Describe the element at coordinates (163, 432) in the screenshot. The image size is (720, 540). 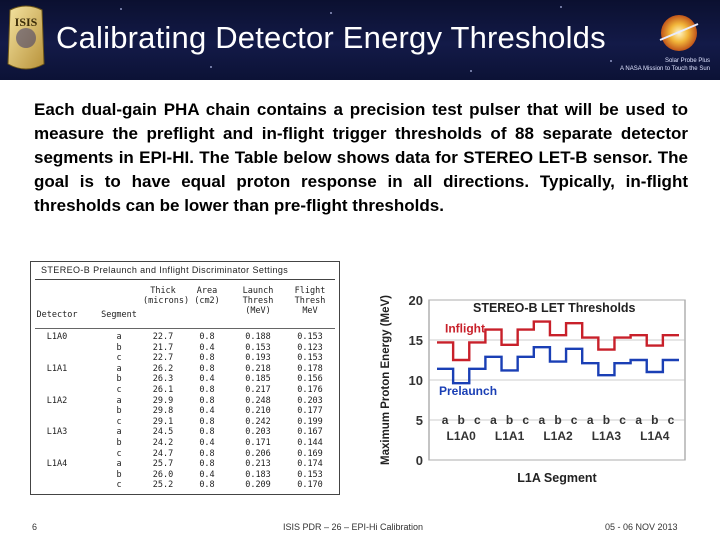
I see `table-cell: 24.5` at that location.